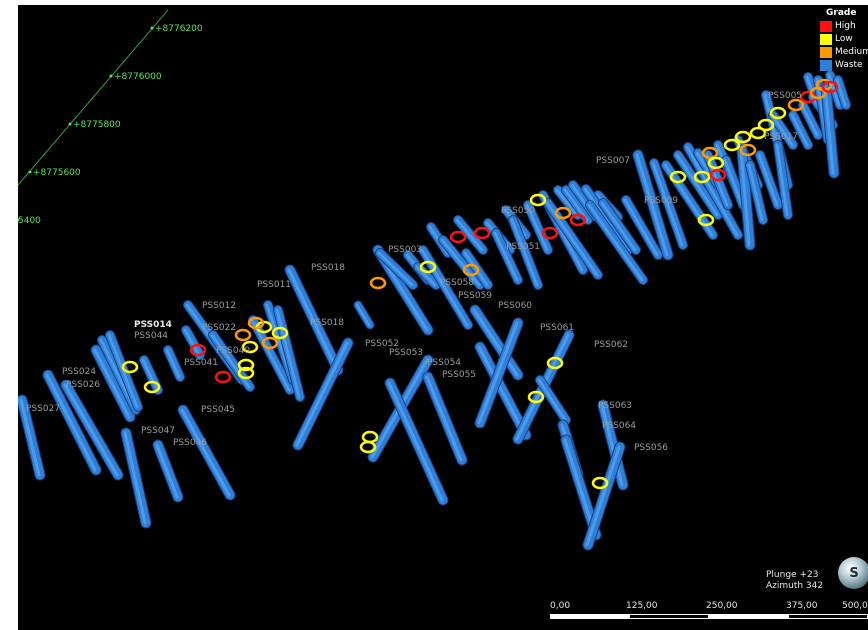 The width and height of the screenshot is (868, 630). Describe the element at coordinates (79, 372) in the screenshot. I see `hole-label: PSS024` at that location.